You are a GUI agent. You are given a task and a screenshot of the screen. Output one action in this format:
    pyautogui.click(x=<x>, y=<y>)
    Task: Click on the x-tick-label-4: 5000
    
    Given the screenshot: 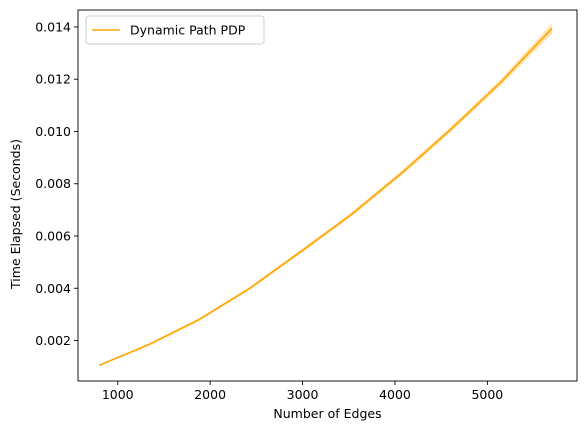 What is the action you would take?
    pyautogui.click(x=487, y=394)
    